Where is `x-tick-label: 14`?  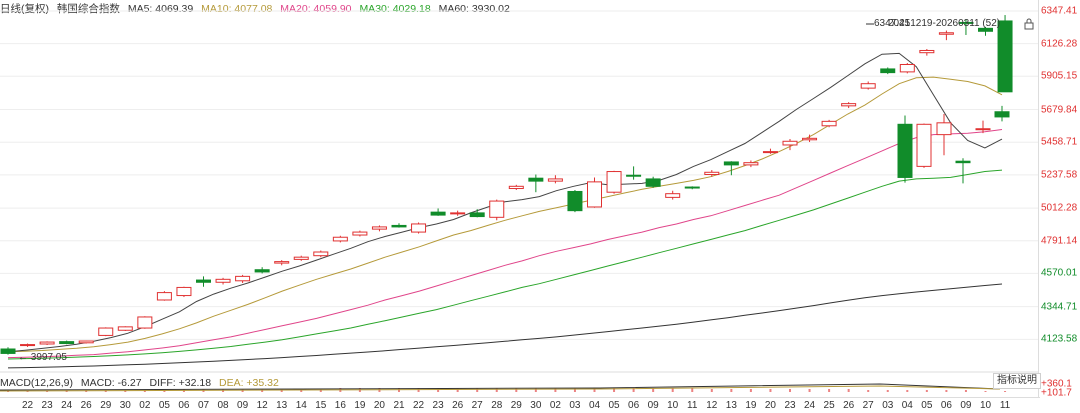
x-tick-label: 14 is located at coordinates (301, 405).